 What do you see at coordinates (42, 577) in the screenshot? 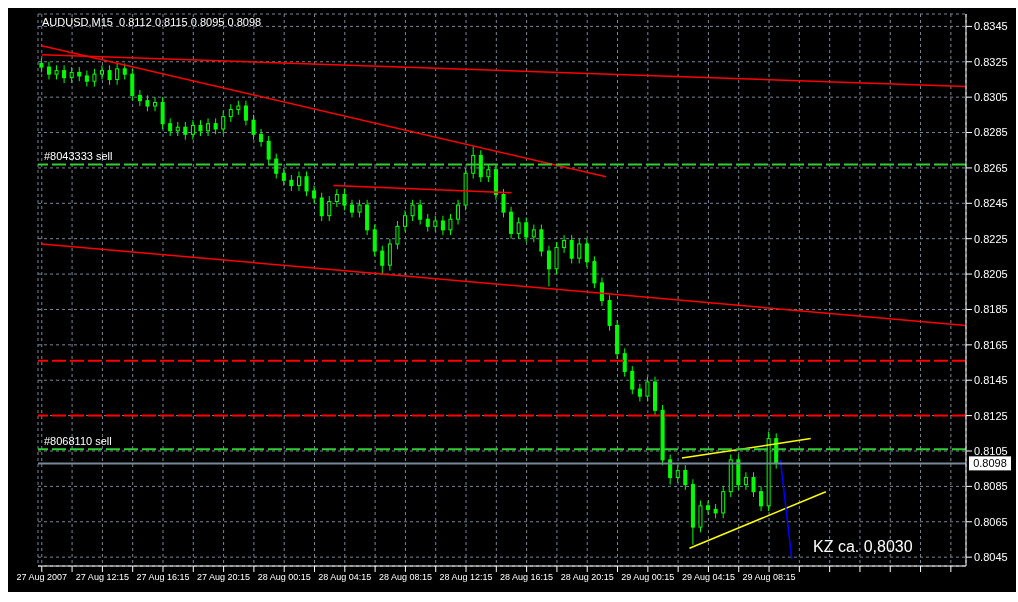
I see `x-tick-label: 27 Aug 2007` at bounding box center [42, 577].